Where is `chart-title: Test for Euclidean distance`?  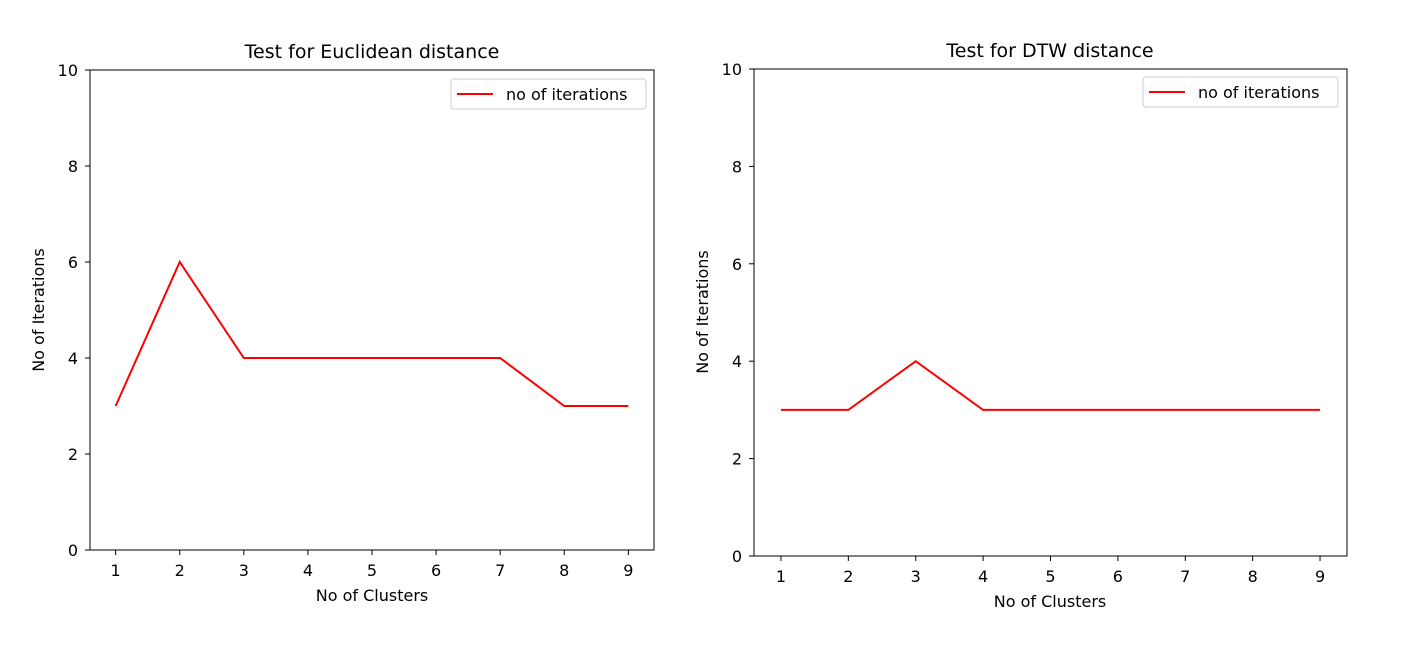 chart-title: Test for Euclidean distance is located at coordinates (372, 52).